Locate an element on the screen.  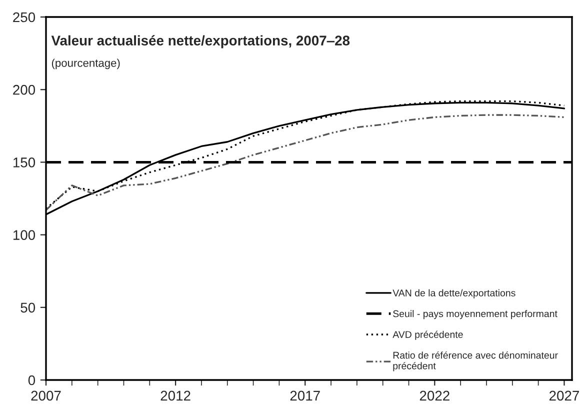
x-tick-label: 2017 is located at coordinates (305, 395).